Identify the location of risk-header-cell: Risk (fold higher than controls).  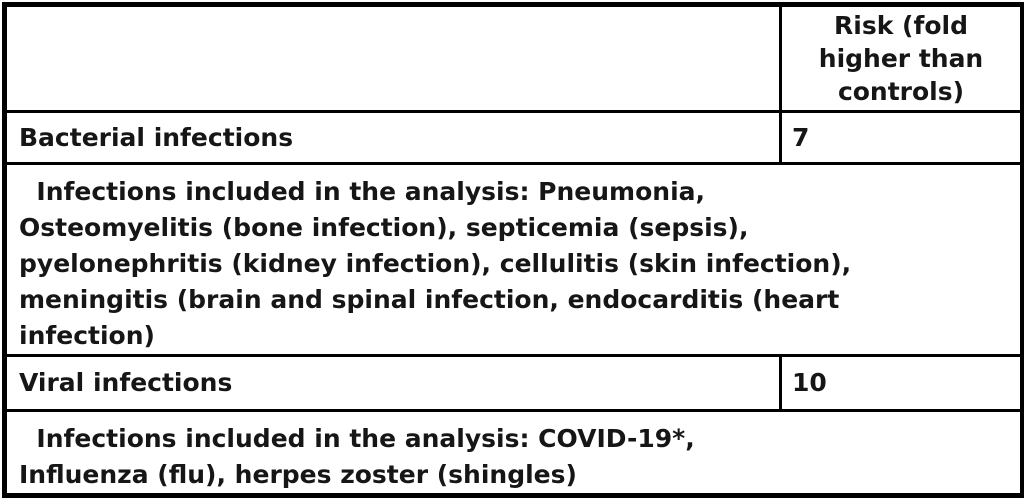
(901, 58).